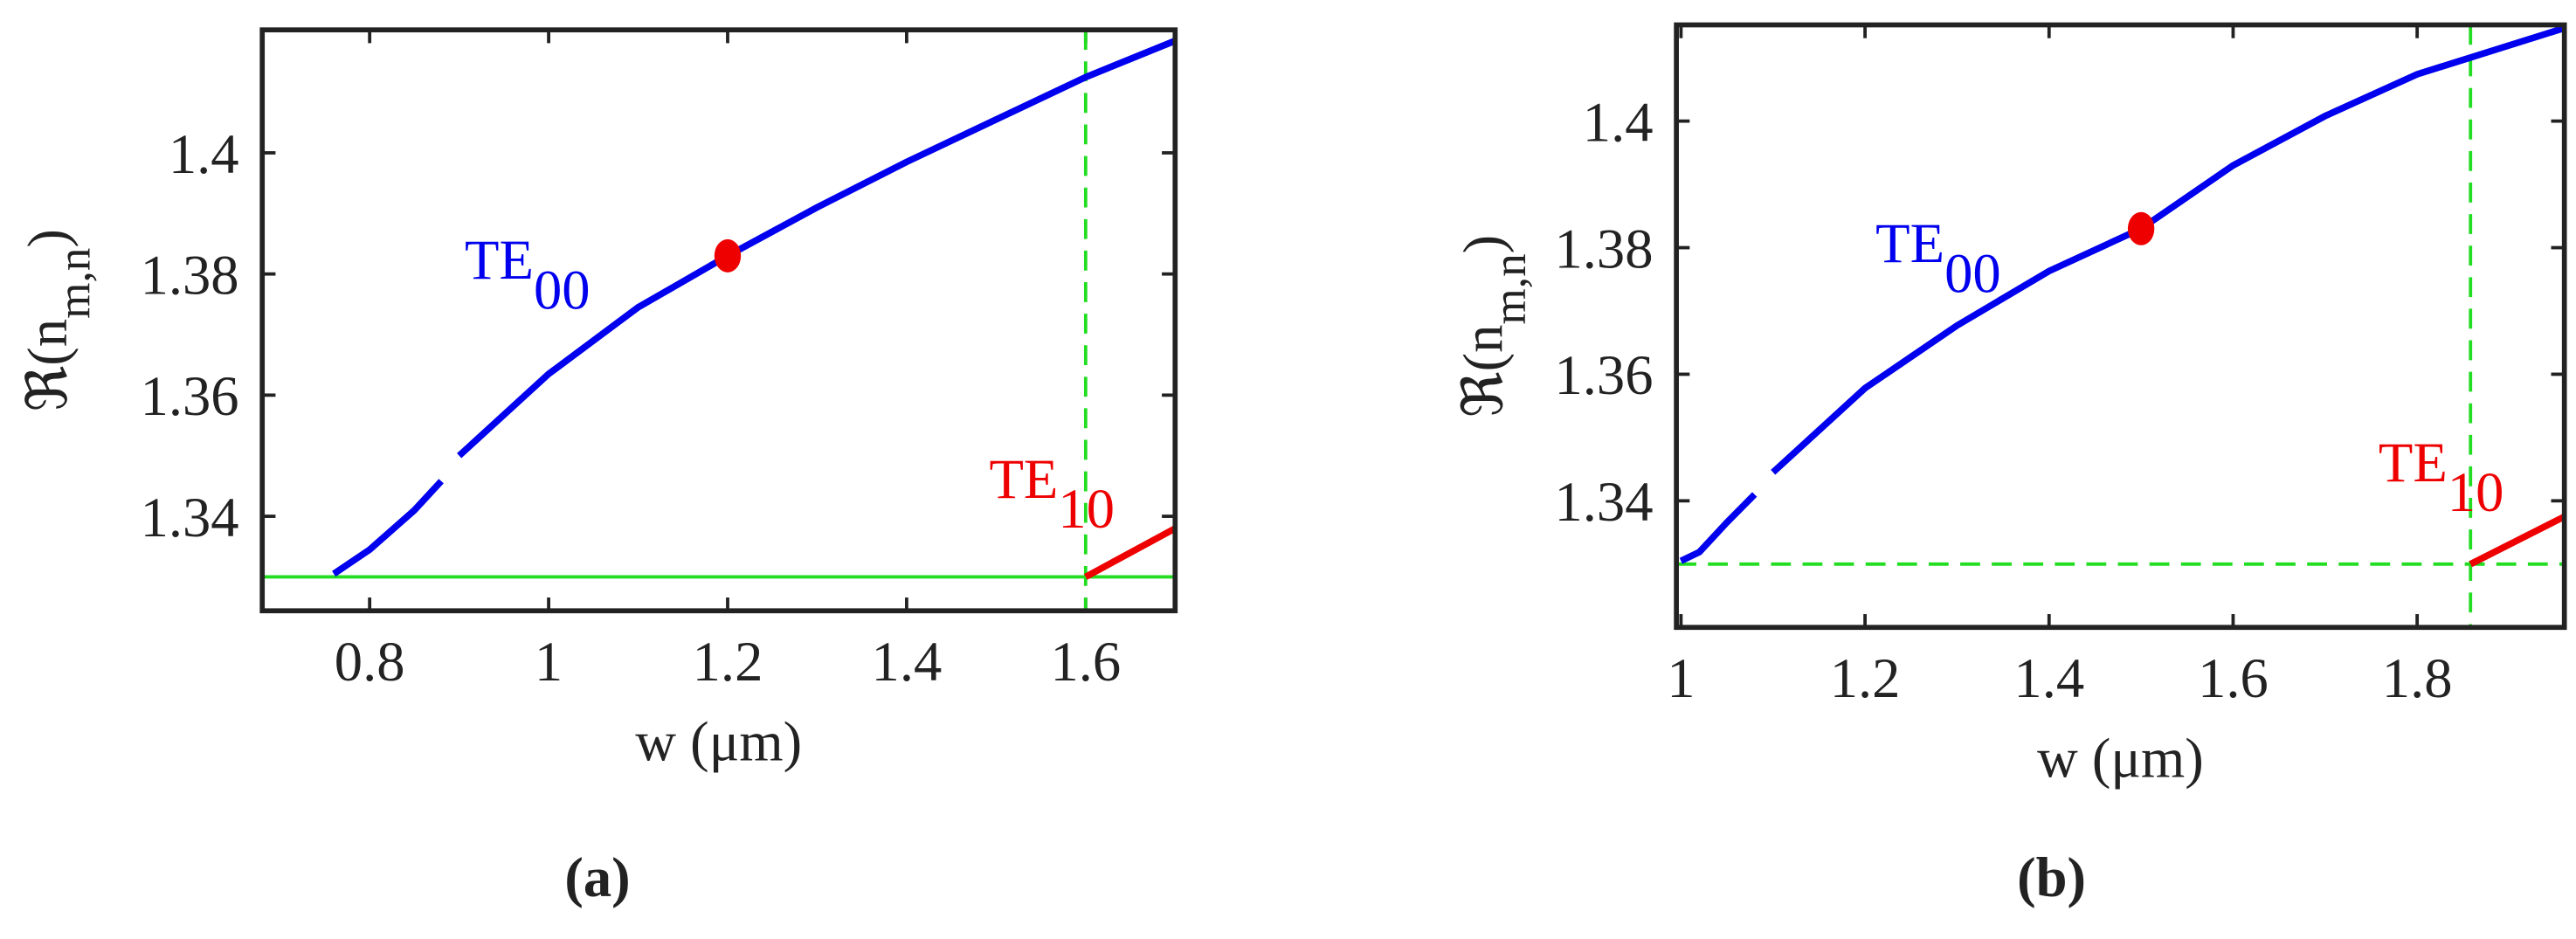 This screenshot has height=939, width=2576. What do you see at coordinates (2417, 677) in the screenshot?
I see `x-tick-label: 1.8` at bounding box center [2417, 677].